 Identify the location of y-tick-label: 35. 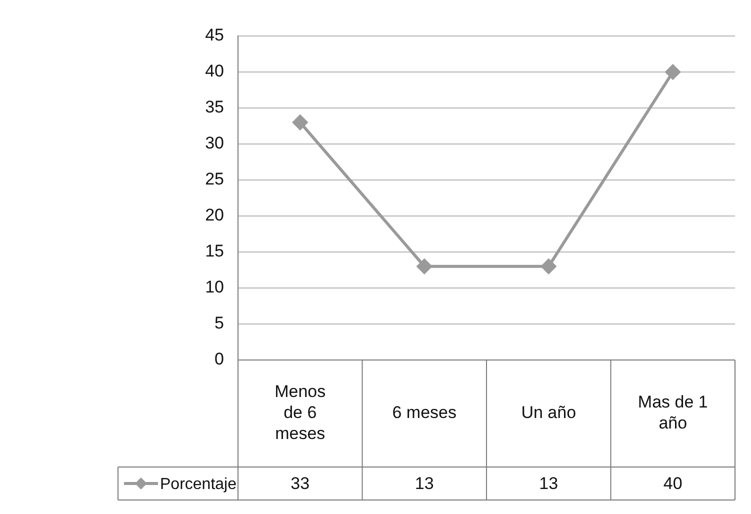
(214, 107).